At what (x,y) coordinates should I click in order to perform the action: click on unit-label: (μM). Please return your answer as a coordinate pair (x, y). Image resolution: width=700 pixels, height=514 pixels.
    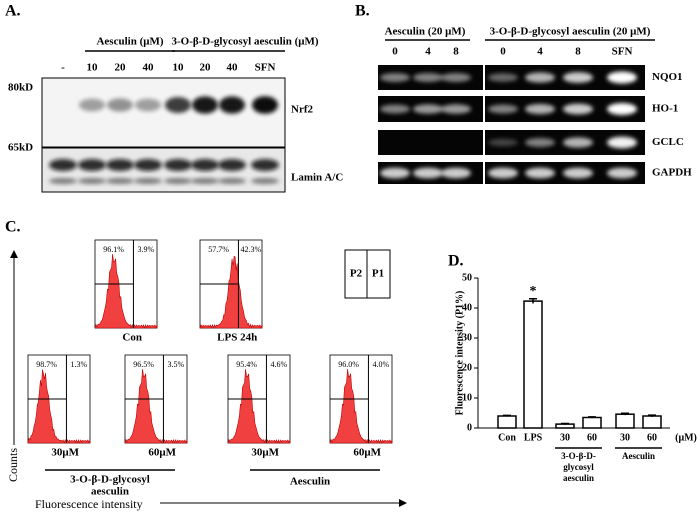
    Looking at the image, I should click on (686, 437).